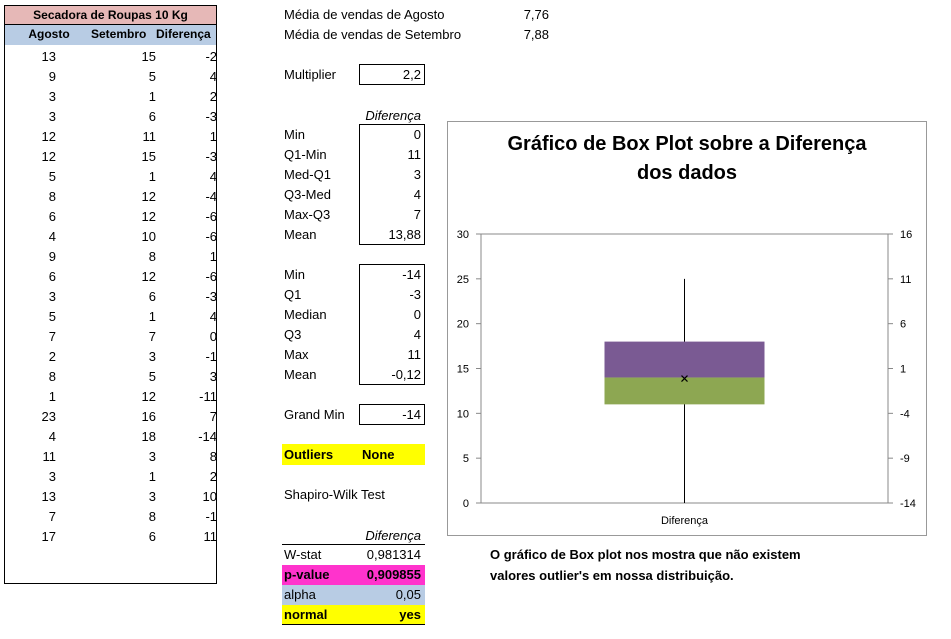  I want to click on box-stat-label: Max-Q3, so click(307, 214).